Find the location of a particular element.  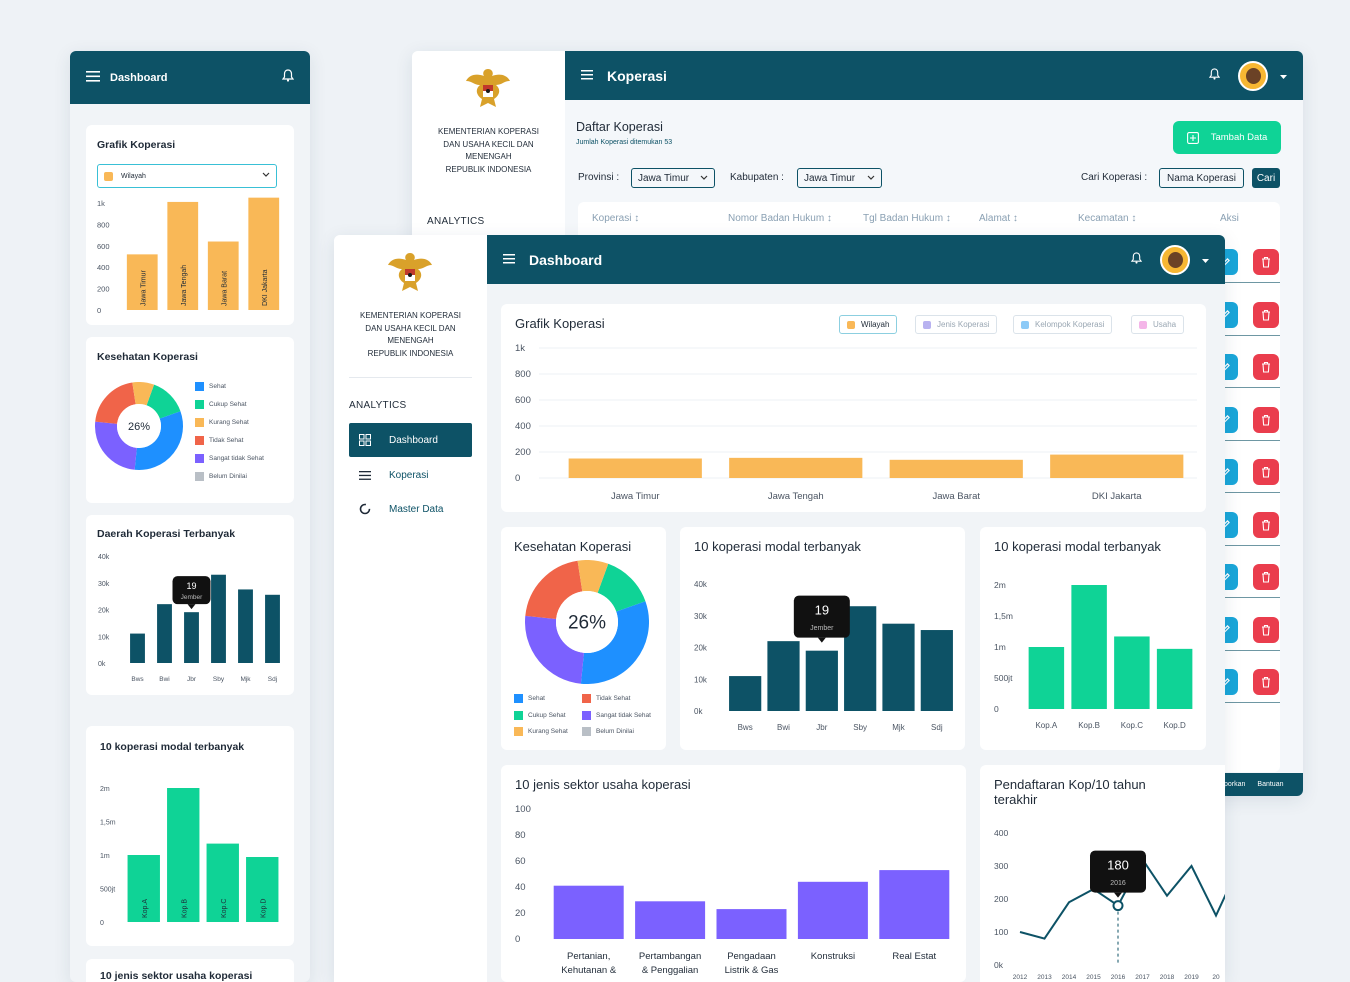

kabupaten-select: Jawa Timur is located at coordinates (839, 178).